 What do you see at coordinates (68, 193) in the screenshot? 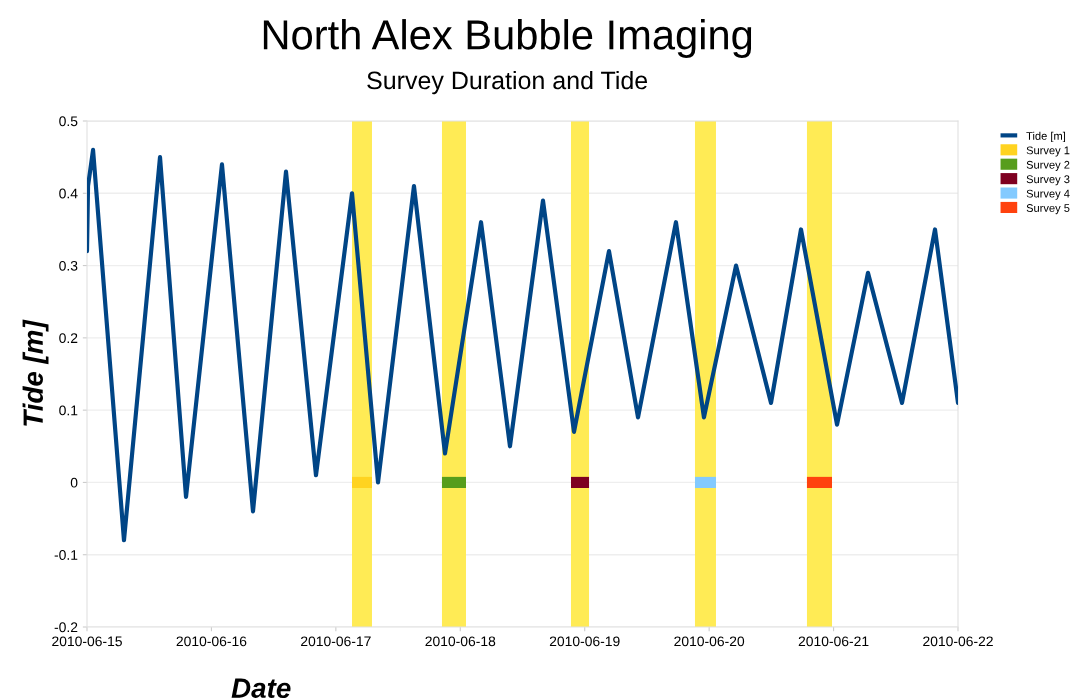
I see `y-tick-label: 0.4` at bounding box center [68, 193].